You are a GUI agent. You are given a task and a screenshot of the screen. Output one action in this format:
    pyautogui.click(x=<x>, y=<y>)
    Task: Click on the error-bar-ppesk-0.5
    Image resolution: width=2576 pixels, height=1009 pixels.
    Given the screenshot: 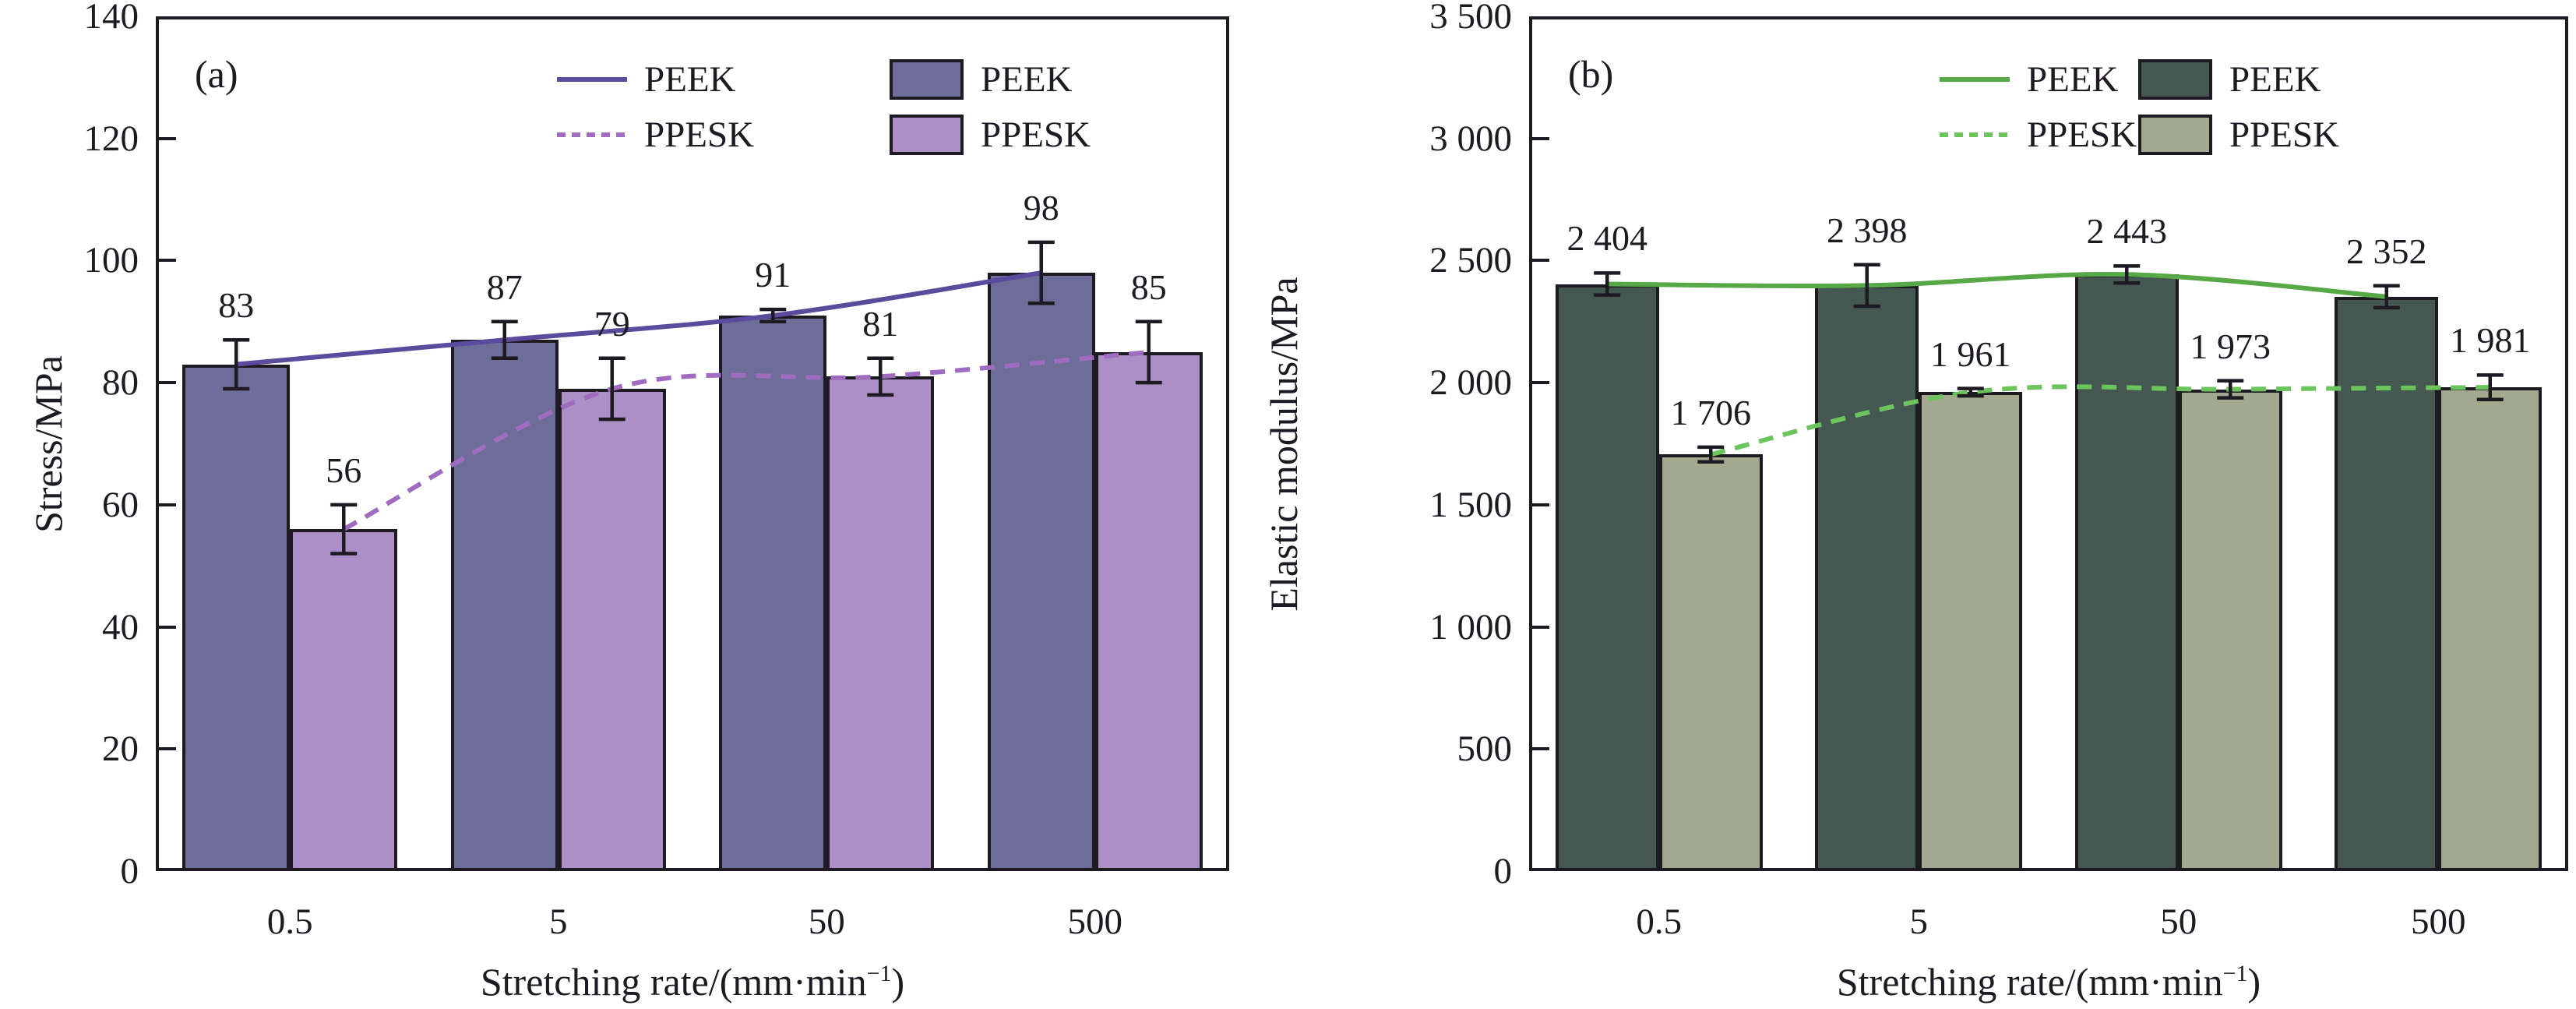 What is the action you would take?
    pyautogui.click(x=1711, y=454)
    